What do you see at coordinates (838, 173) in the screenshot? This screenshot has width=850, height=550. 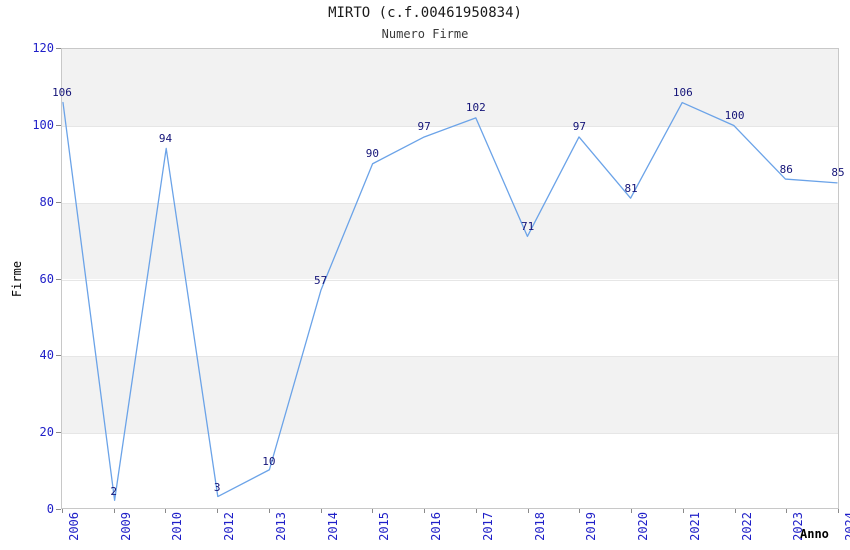 I see `data-point-label: 85` at bounding box center [838, 173].